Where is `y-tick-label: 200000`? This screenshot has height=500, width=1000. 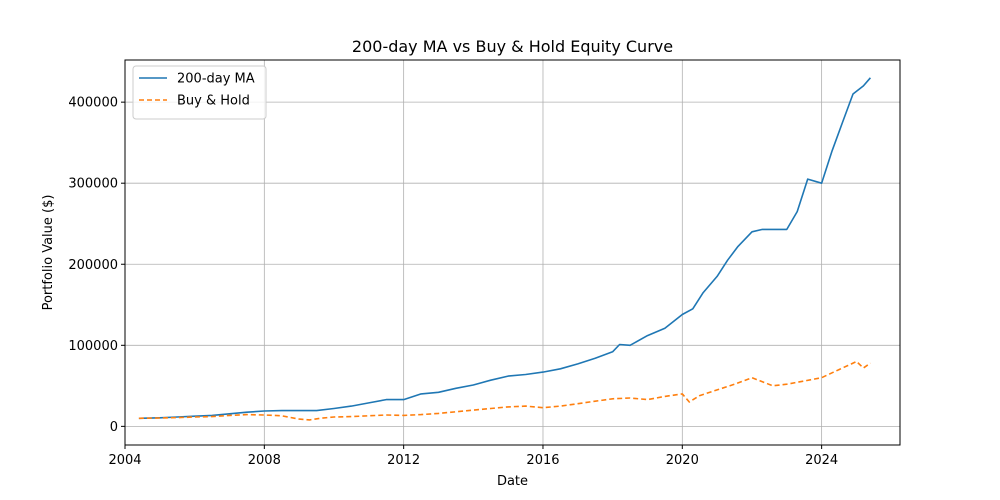
y-tick-label: 200000 is located at coordinates (93, 265).